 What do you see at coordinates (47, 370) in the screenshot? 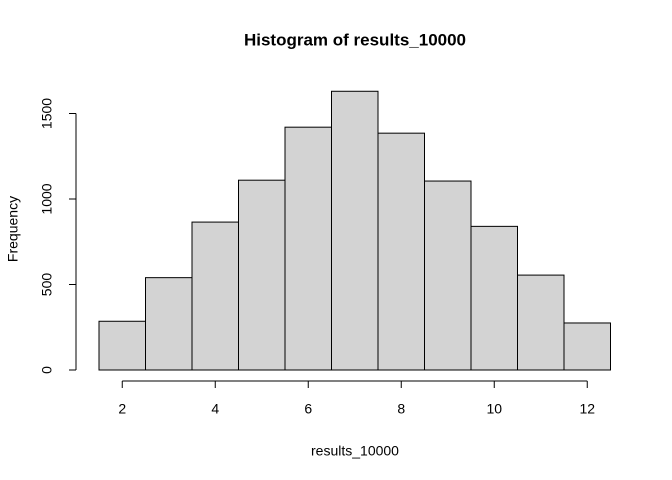
I see `y-tick-label: 0` at bounding box center [47, 370].